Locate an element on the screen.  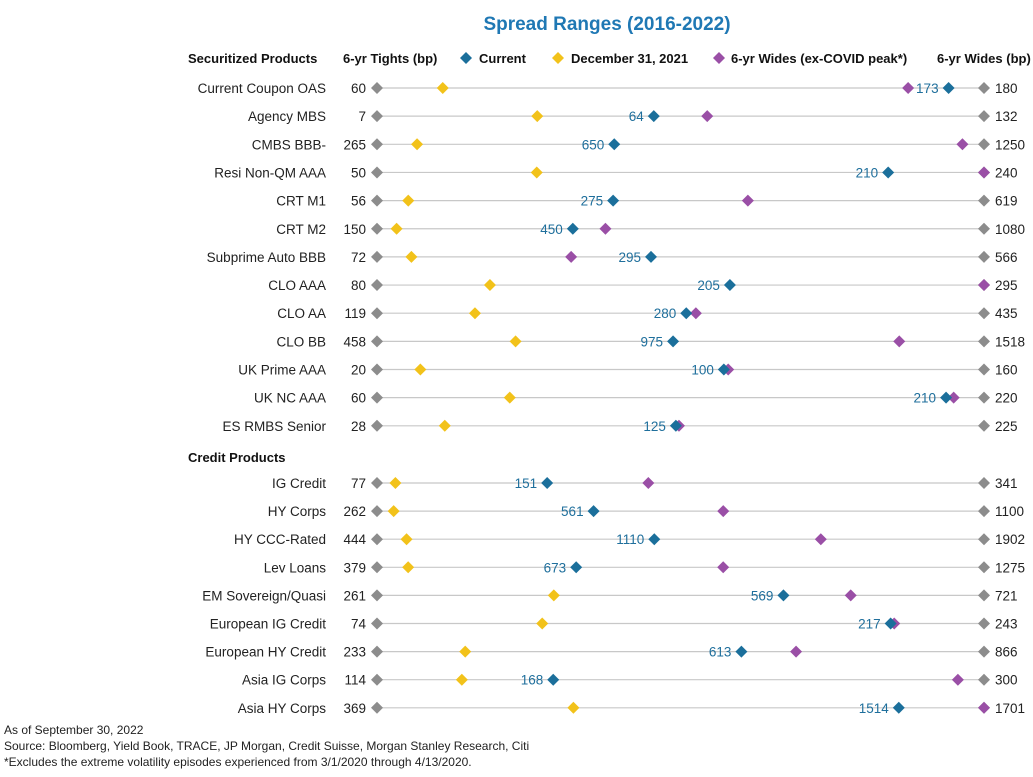
current-value: 125 is located at coordinates (654, 426).